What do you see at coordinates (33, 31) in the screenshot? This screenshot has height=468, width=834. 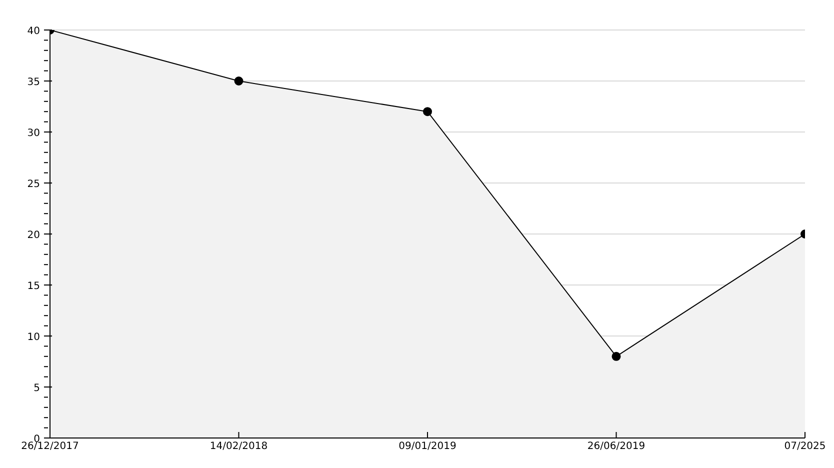 I see `y-tick-label: 40` at bounding box center [33, 31].